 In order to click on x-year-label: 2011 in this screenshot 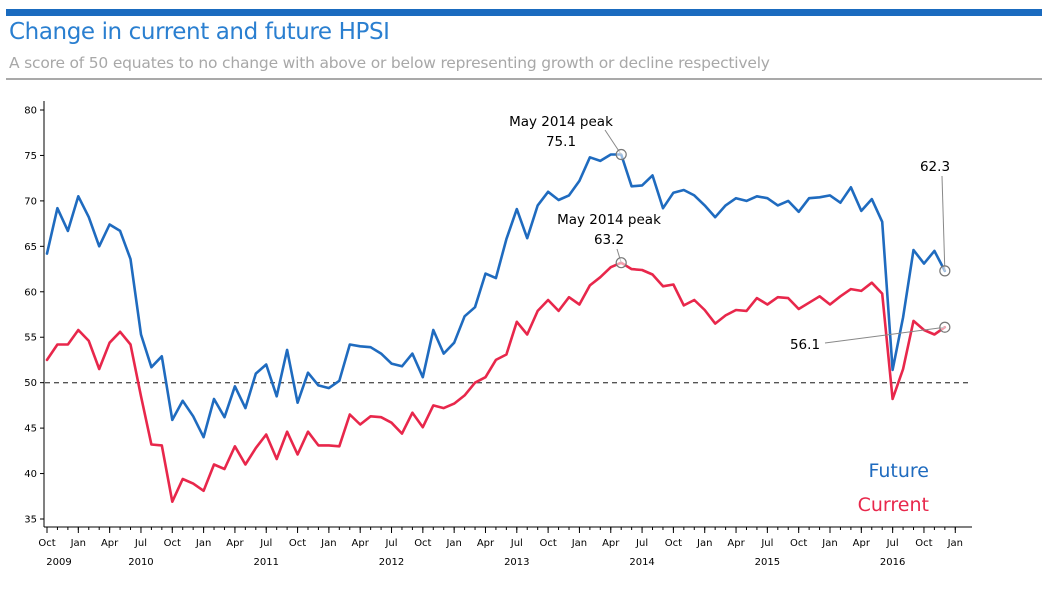, I will do `click(266, 562)`.